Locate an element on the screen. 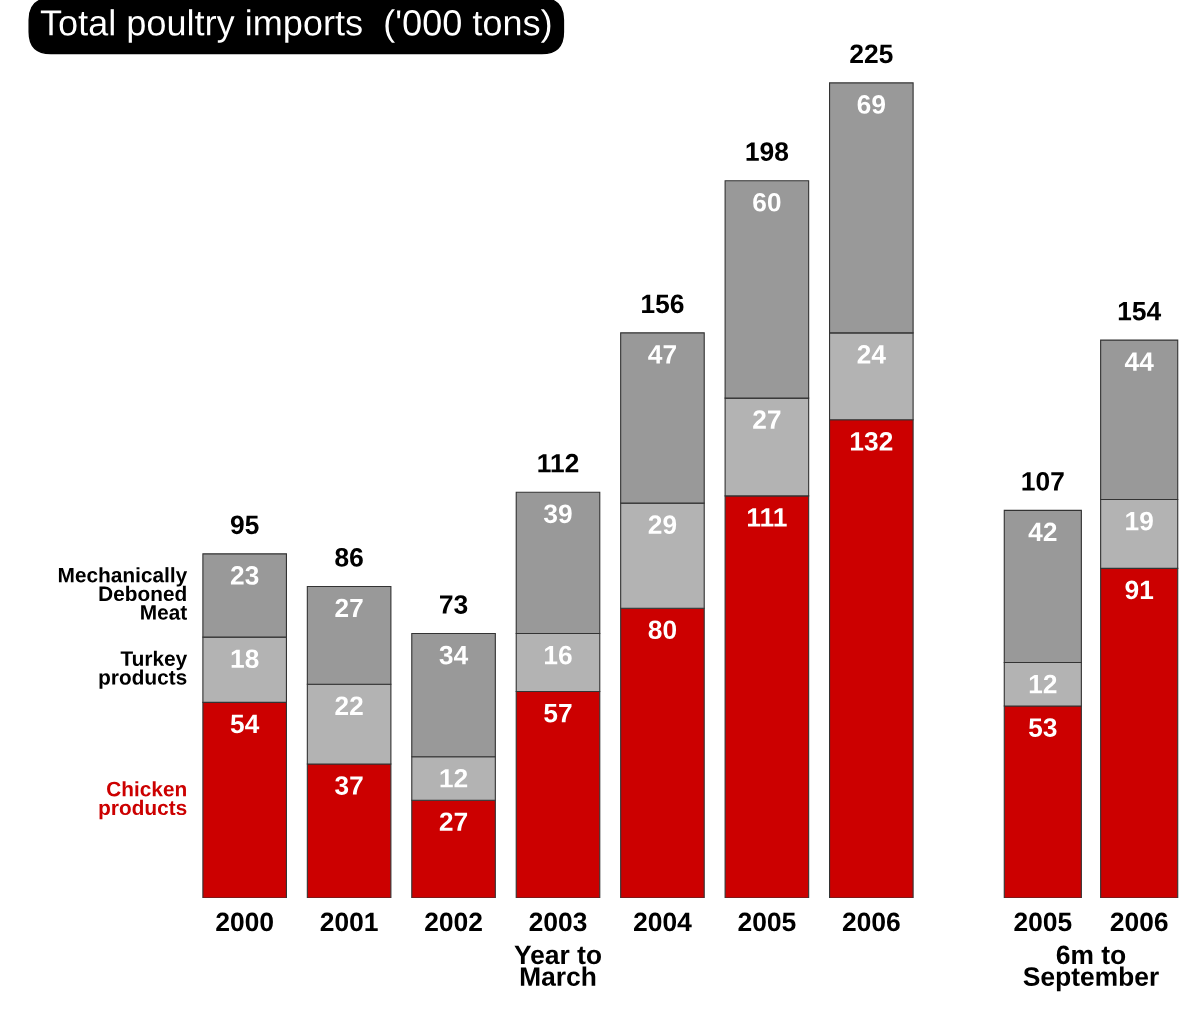 The height and width of the screenshot is (1024, 1198). total-label: 95 is located at coordinates (244, 525).